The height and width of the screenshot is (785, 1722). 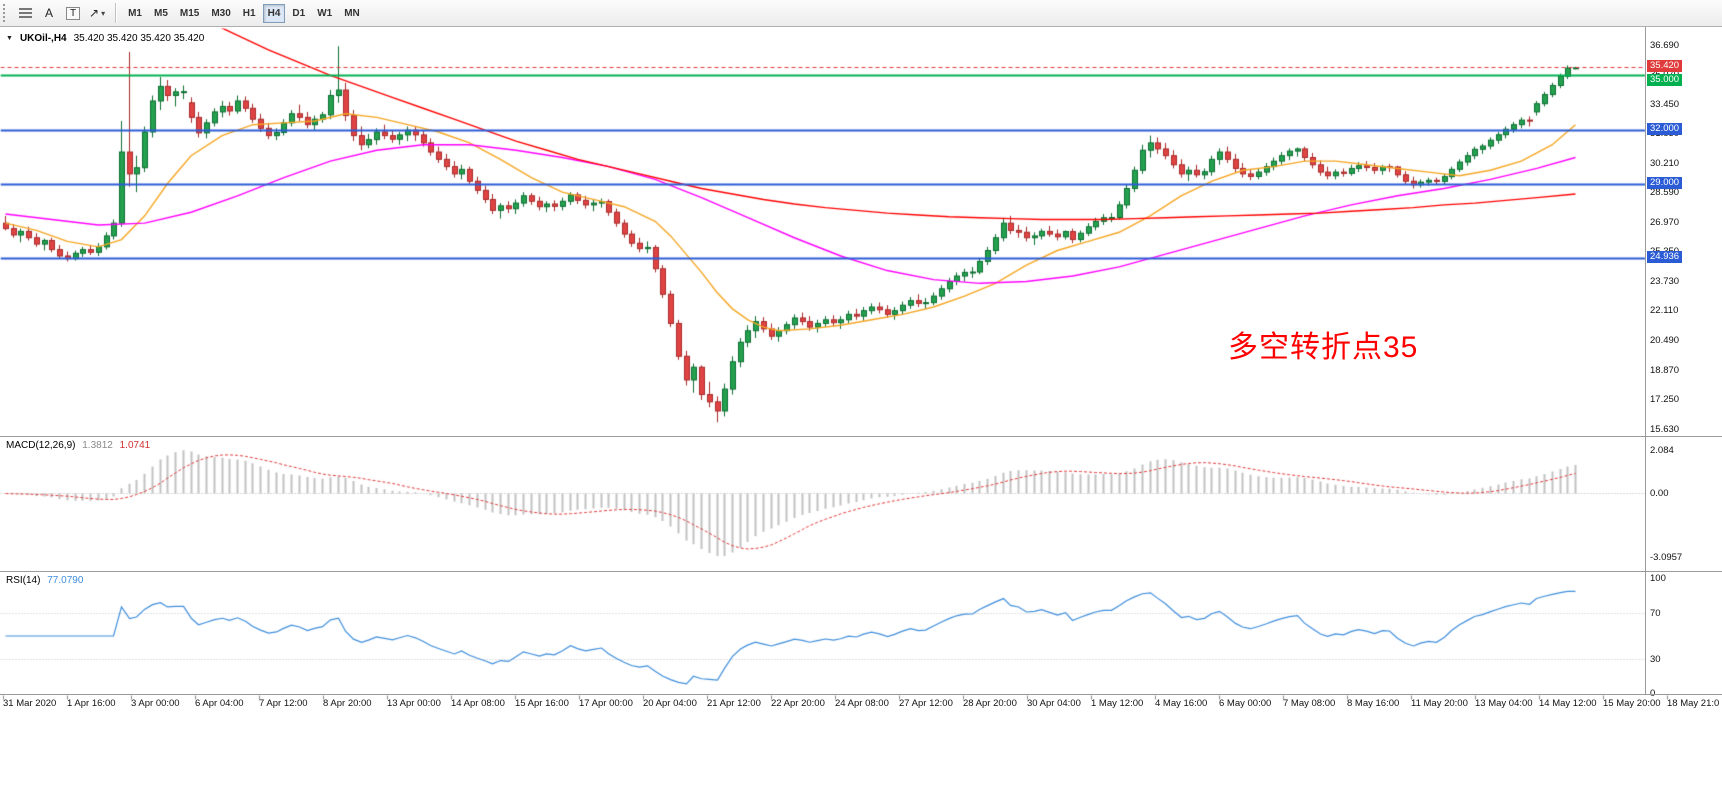 I want to click on time-axis-label: 22 Apr 20:00, so click(x=798, y=703).